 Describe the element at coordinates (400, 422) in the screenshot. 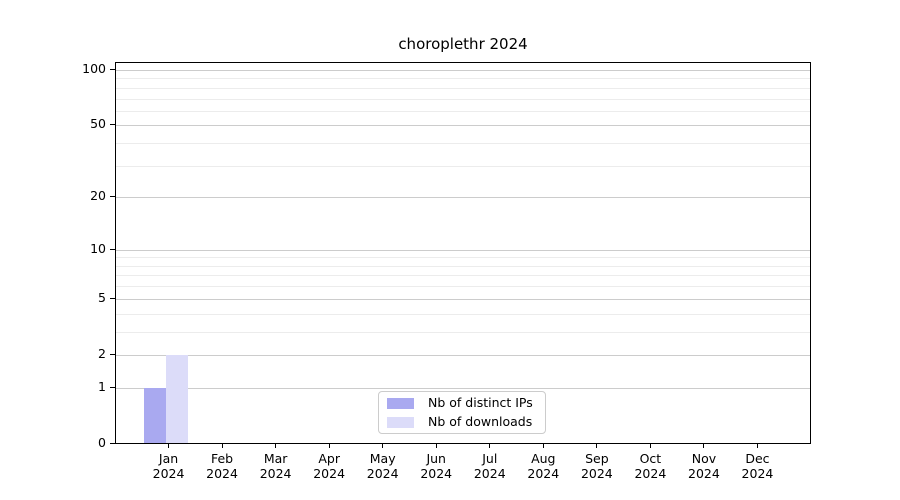

I see `legend-swatch-downloads` at that location.